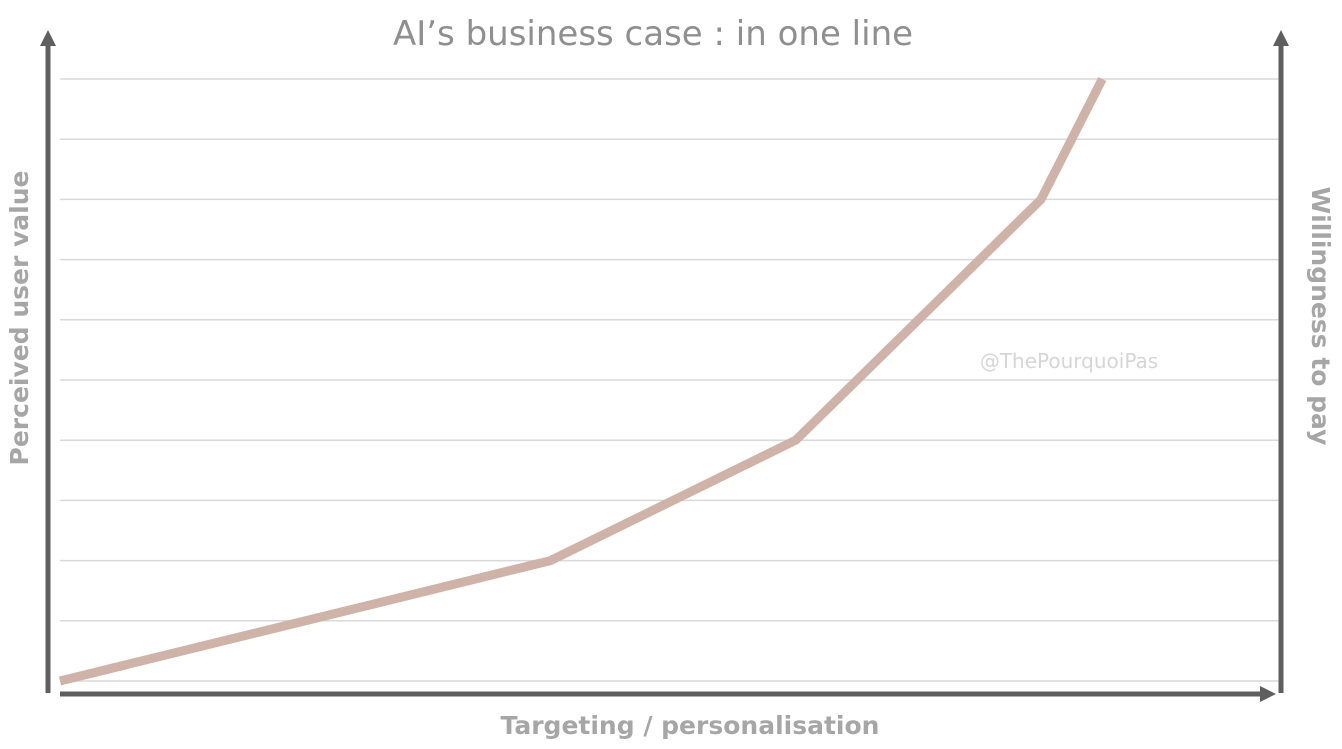 This screenshot has width=1342, height=749. Describe the element at coordinates (1069, 361) in the screenshot. I see `watermark-annotation: @ThePourquoiPas` at that location.